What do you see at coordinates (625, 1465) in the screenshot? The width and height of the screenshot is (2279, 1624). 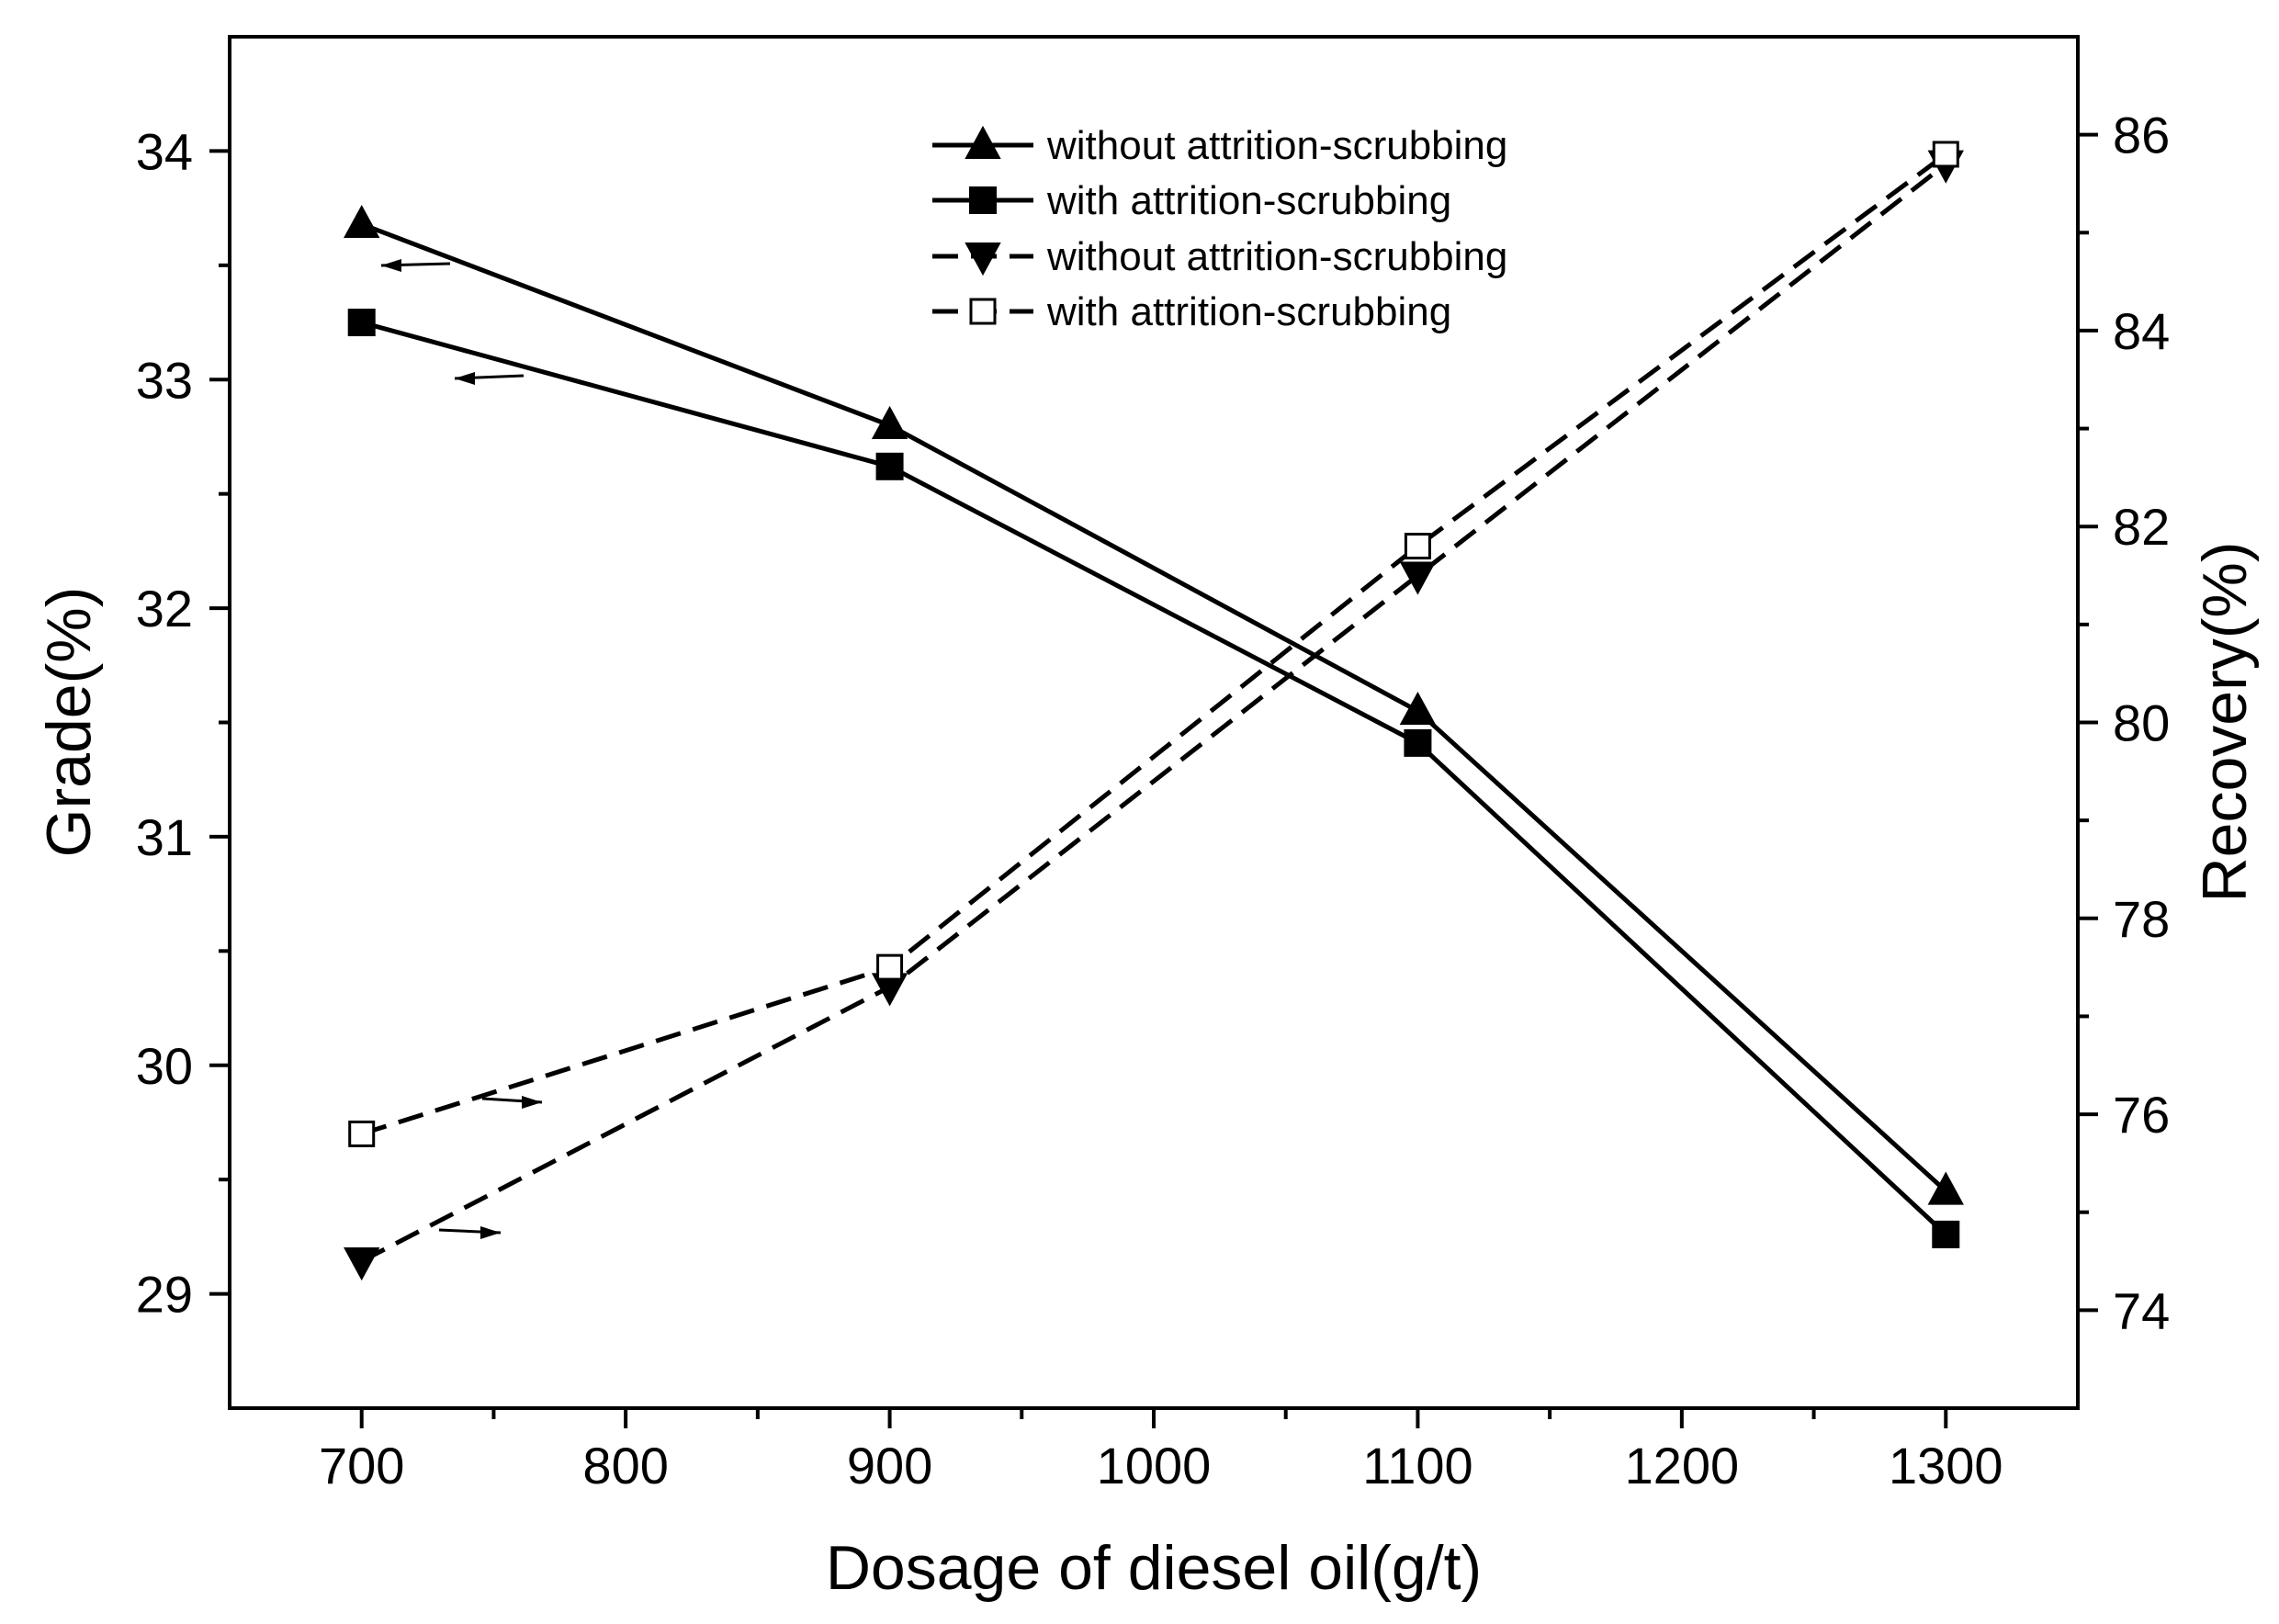 I see `x-tick-label: 800` at bounding box center [625, 1465].